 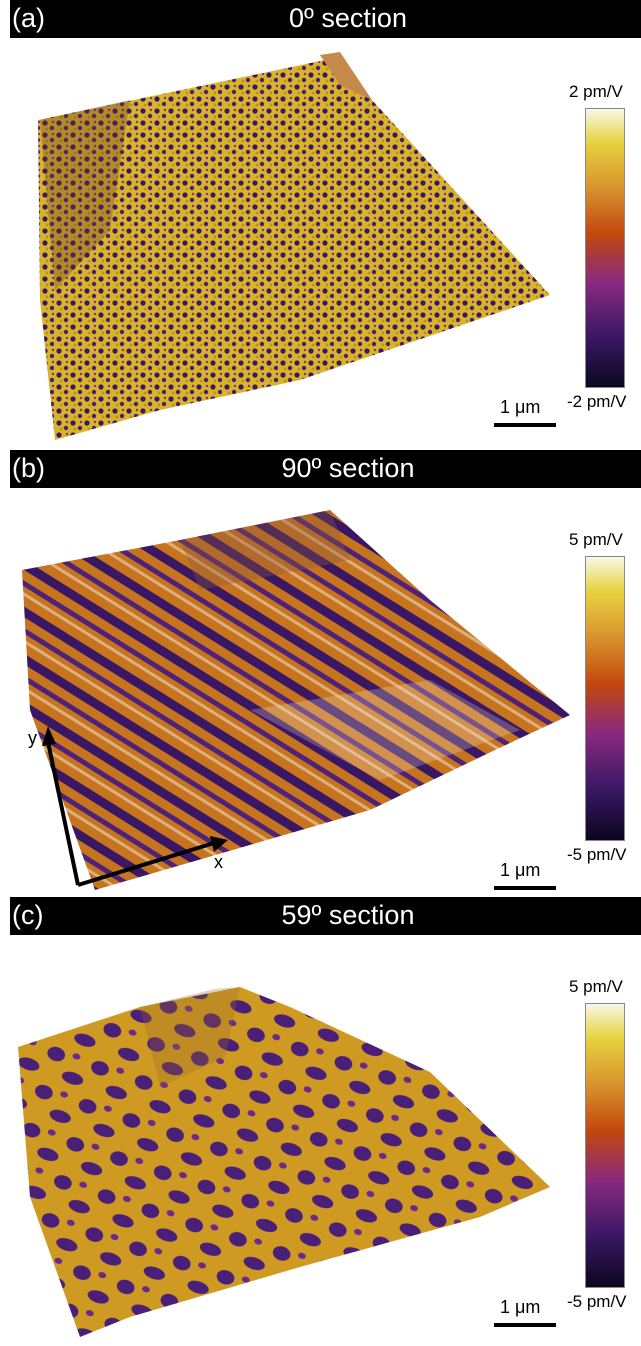 I want to click on panel-c-colorbar, so click(x=605, y=1145).